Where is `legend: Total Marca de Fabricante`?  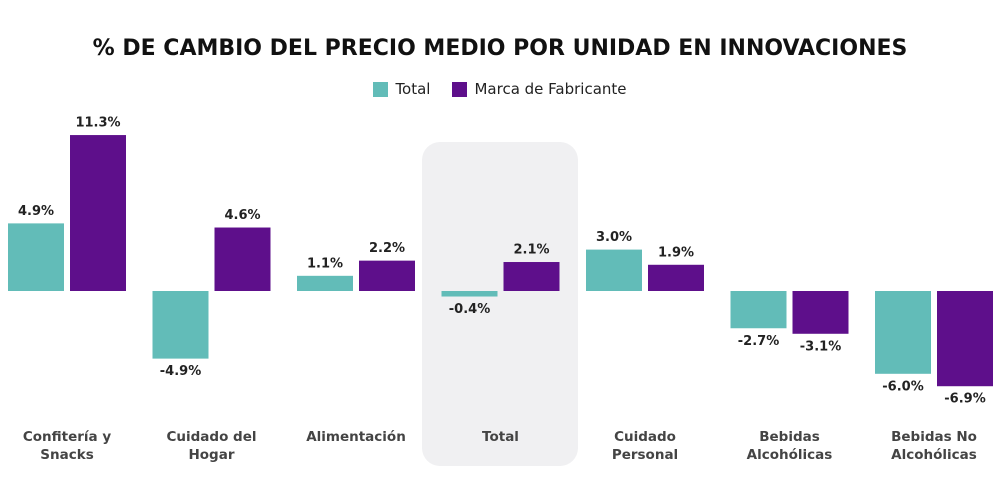
legend: Total Marca de Fabricante is located at coordinates (500, 89).